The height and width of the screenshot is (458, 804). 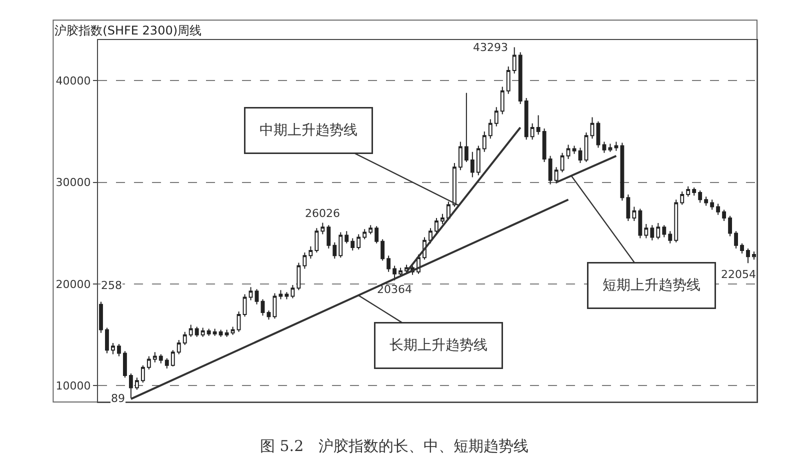 I want to click on annotation: 26026, so click(x=322, y=213).